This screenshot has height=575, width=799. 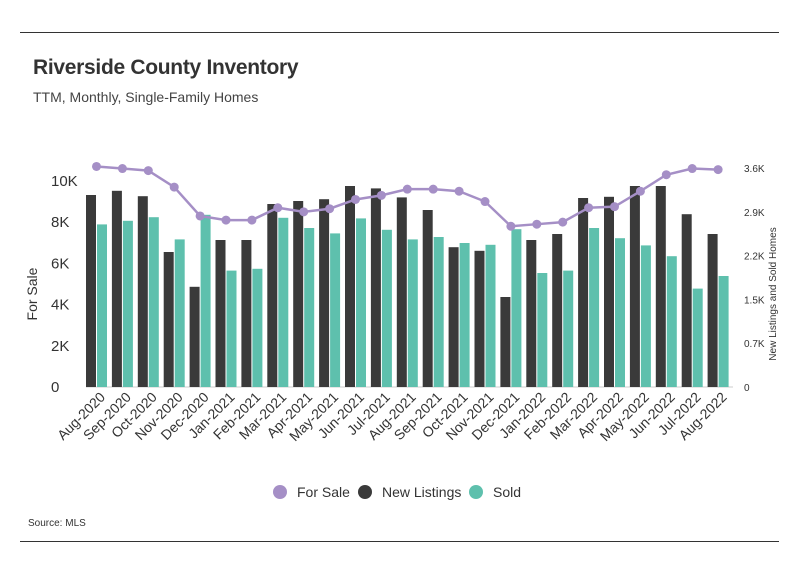 I want to click on bar-new-listings-apr-2021, so click(x=298, y=294).